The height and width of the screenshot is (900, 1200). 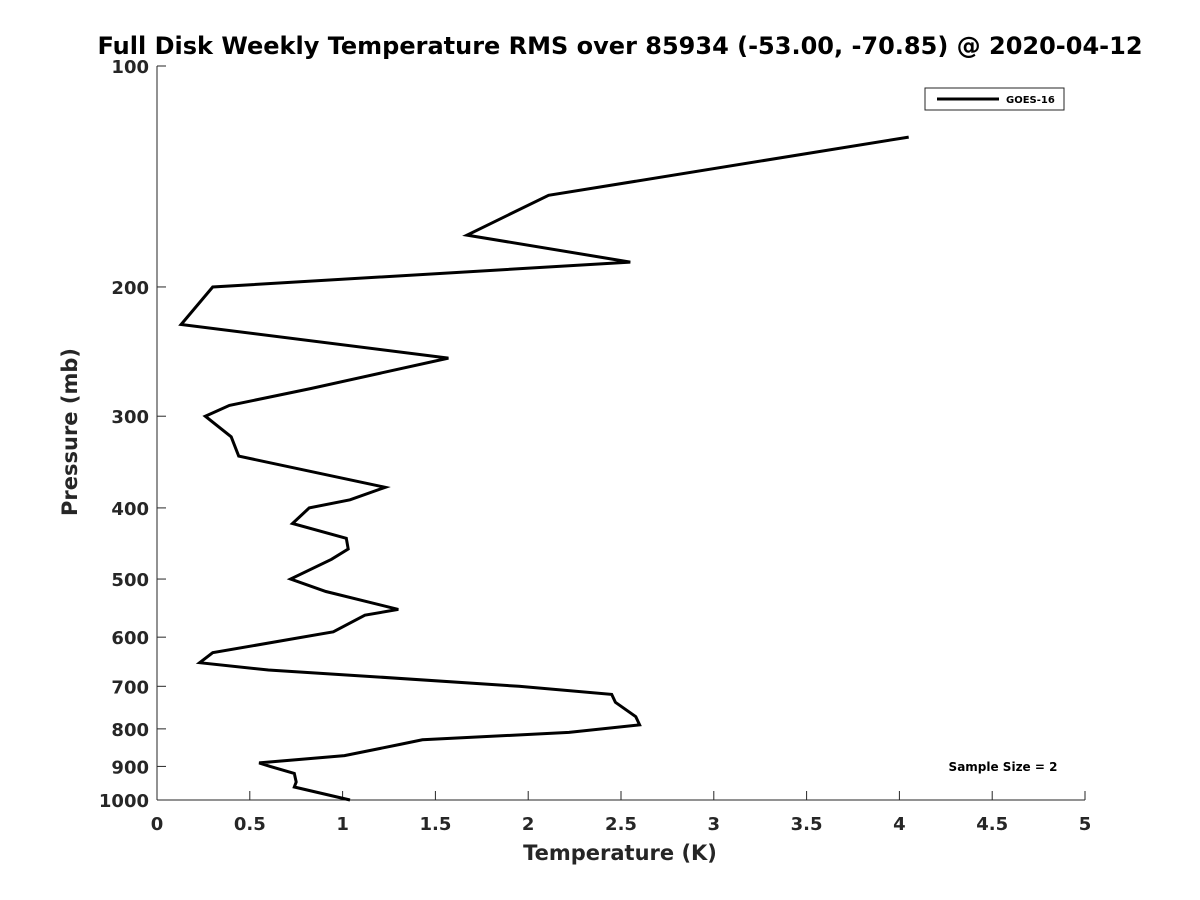 I want to click on y-tick-label: 800, so click(x=130, y=730).